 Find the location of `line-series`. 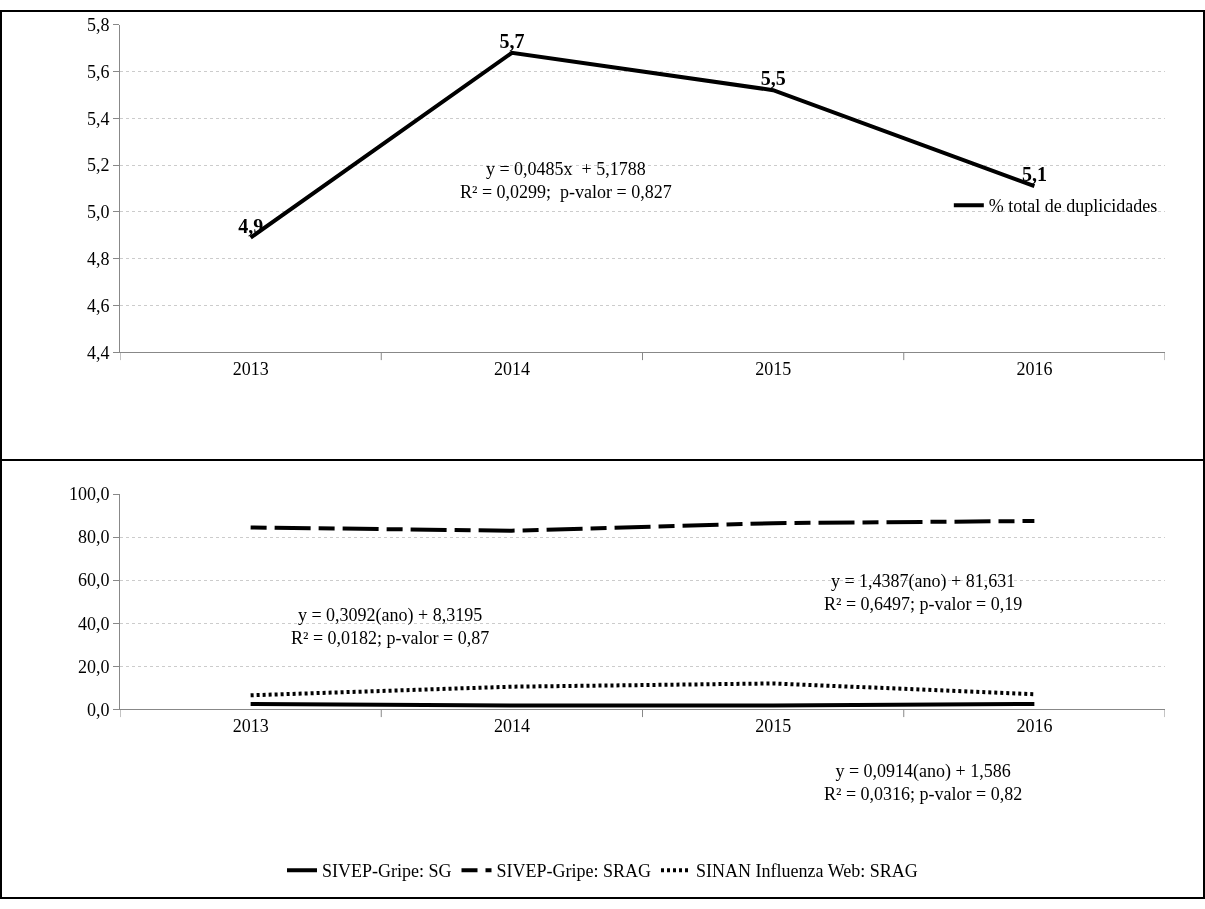

line-series is located at coordinates (642, 526).